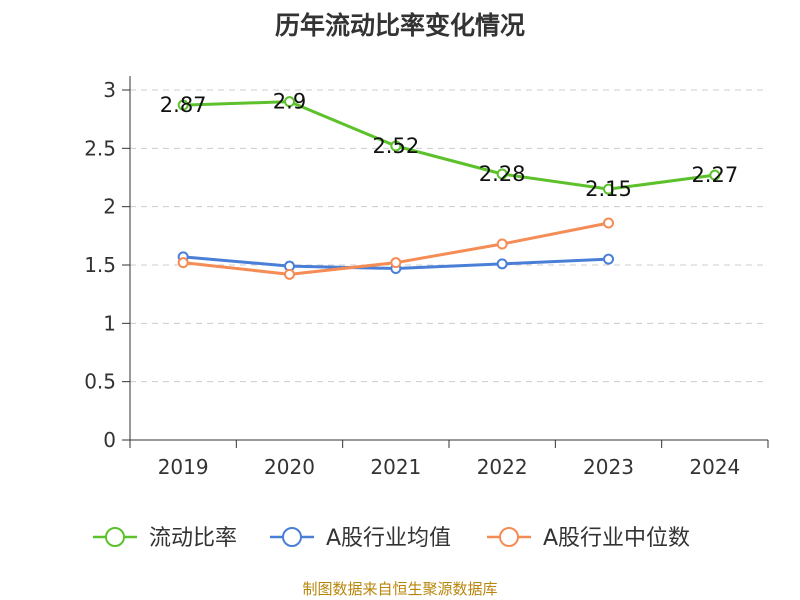  What do you see at coordinates (395, 467) in the screenshot?
I see `x-tick-label: 2021` at bounding box center [395, 467].